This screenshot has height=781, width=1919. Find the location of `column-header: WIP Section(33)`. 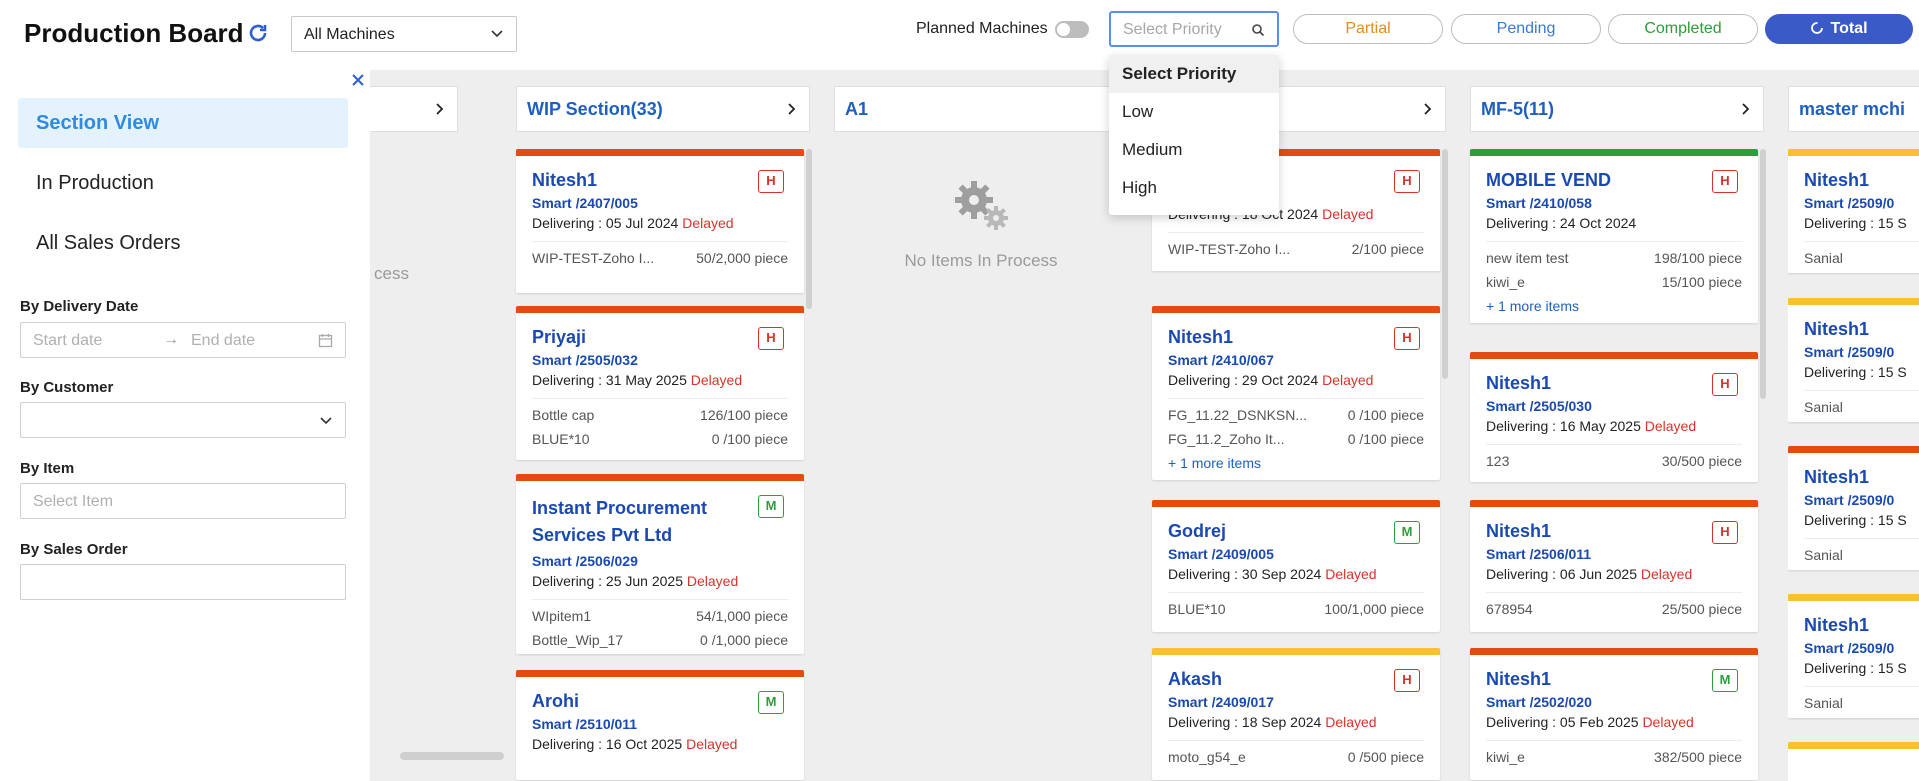

column-header: WIP Section(33) is located at coordinates (663, 109).